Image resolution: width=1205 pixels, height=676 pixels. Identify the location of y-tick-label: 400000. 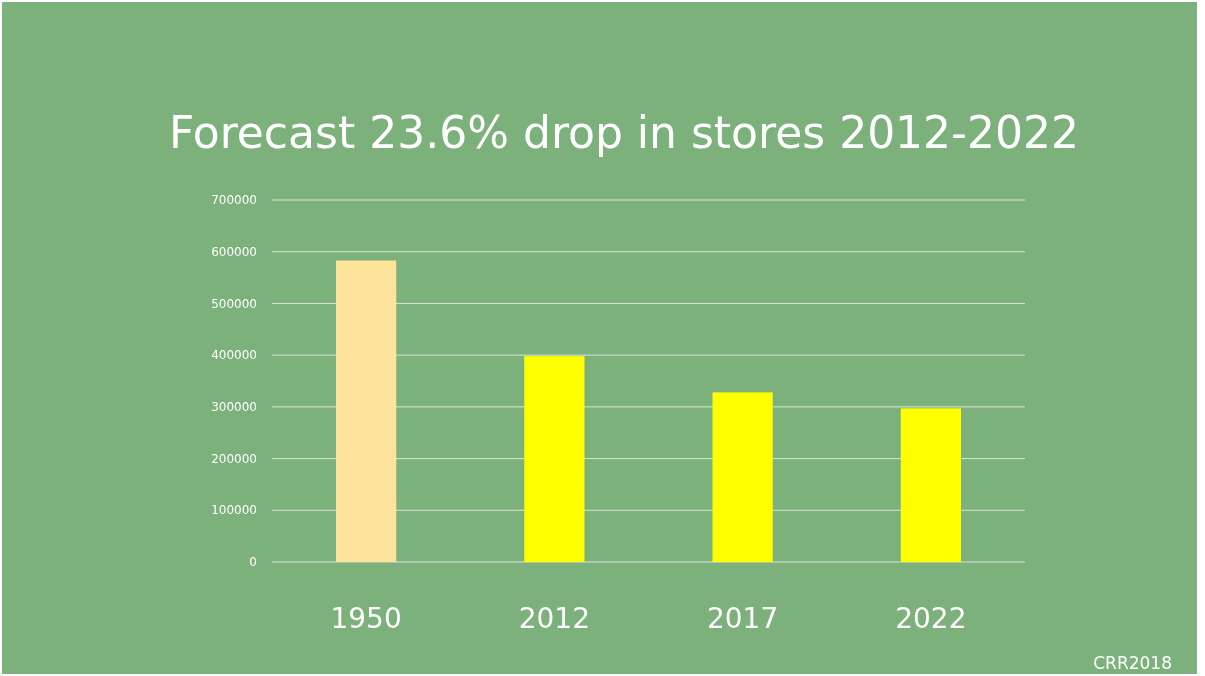
(234, 355).